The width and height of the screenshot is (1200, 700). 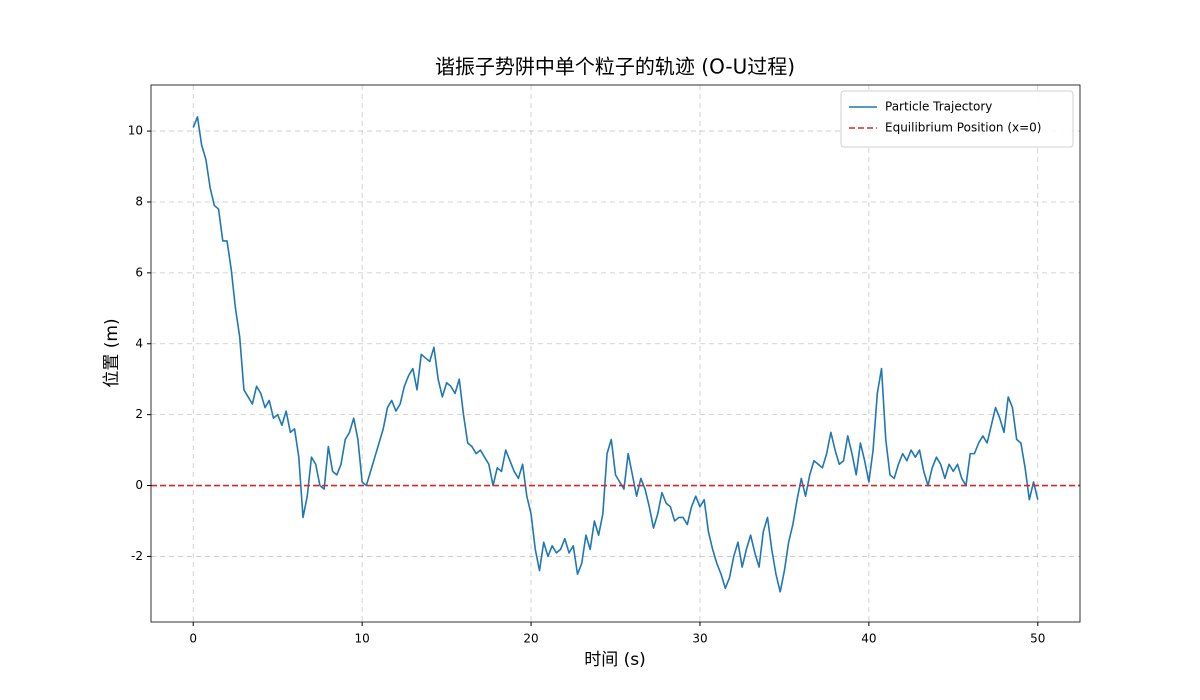 I want to click on y-tick-label: 2, so click(x=139, y=414).